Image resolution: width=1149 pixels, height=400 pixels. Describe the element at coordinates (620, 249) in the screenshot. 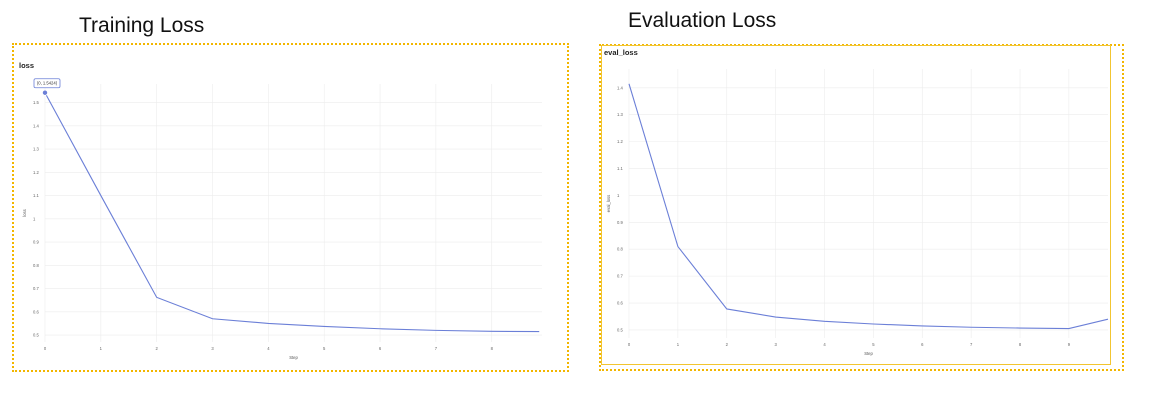

I see `eval-y-tick-label: 0.8` at that location.